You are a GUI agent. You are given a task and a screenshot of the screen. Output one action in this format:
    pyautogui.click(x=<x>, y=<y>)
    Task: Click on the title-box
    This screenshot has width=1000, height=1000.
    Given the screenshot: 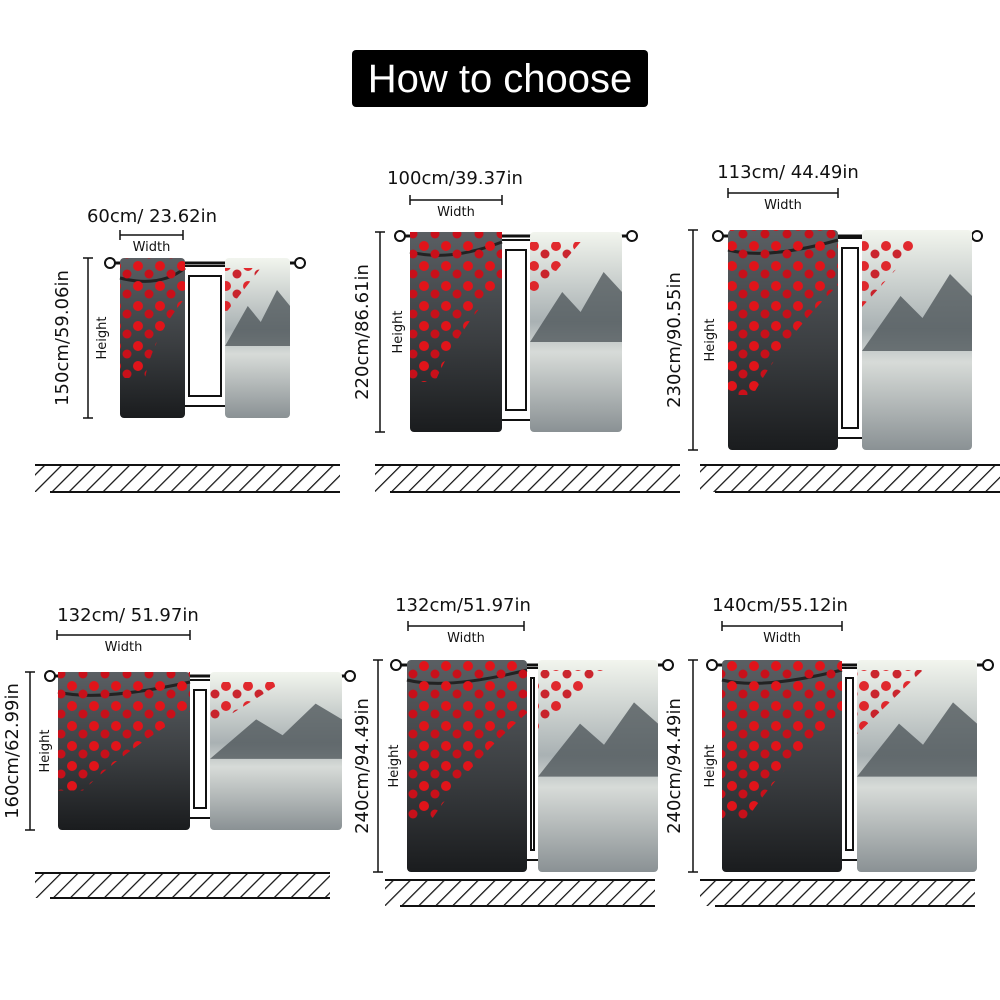 What is the action you would take?
    pyautogui.click(x=500, y=78)
    